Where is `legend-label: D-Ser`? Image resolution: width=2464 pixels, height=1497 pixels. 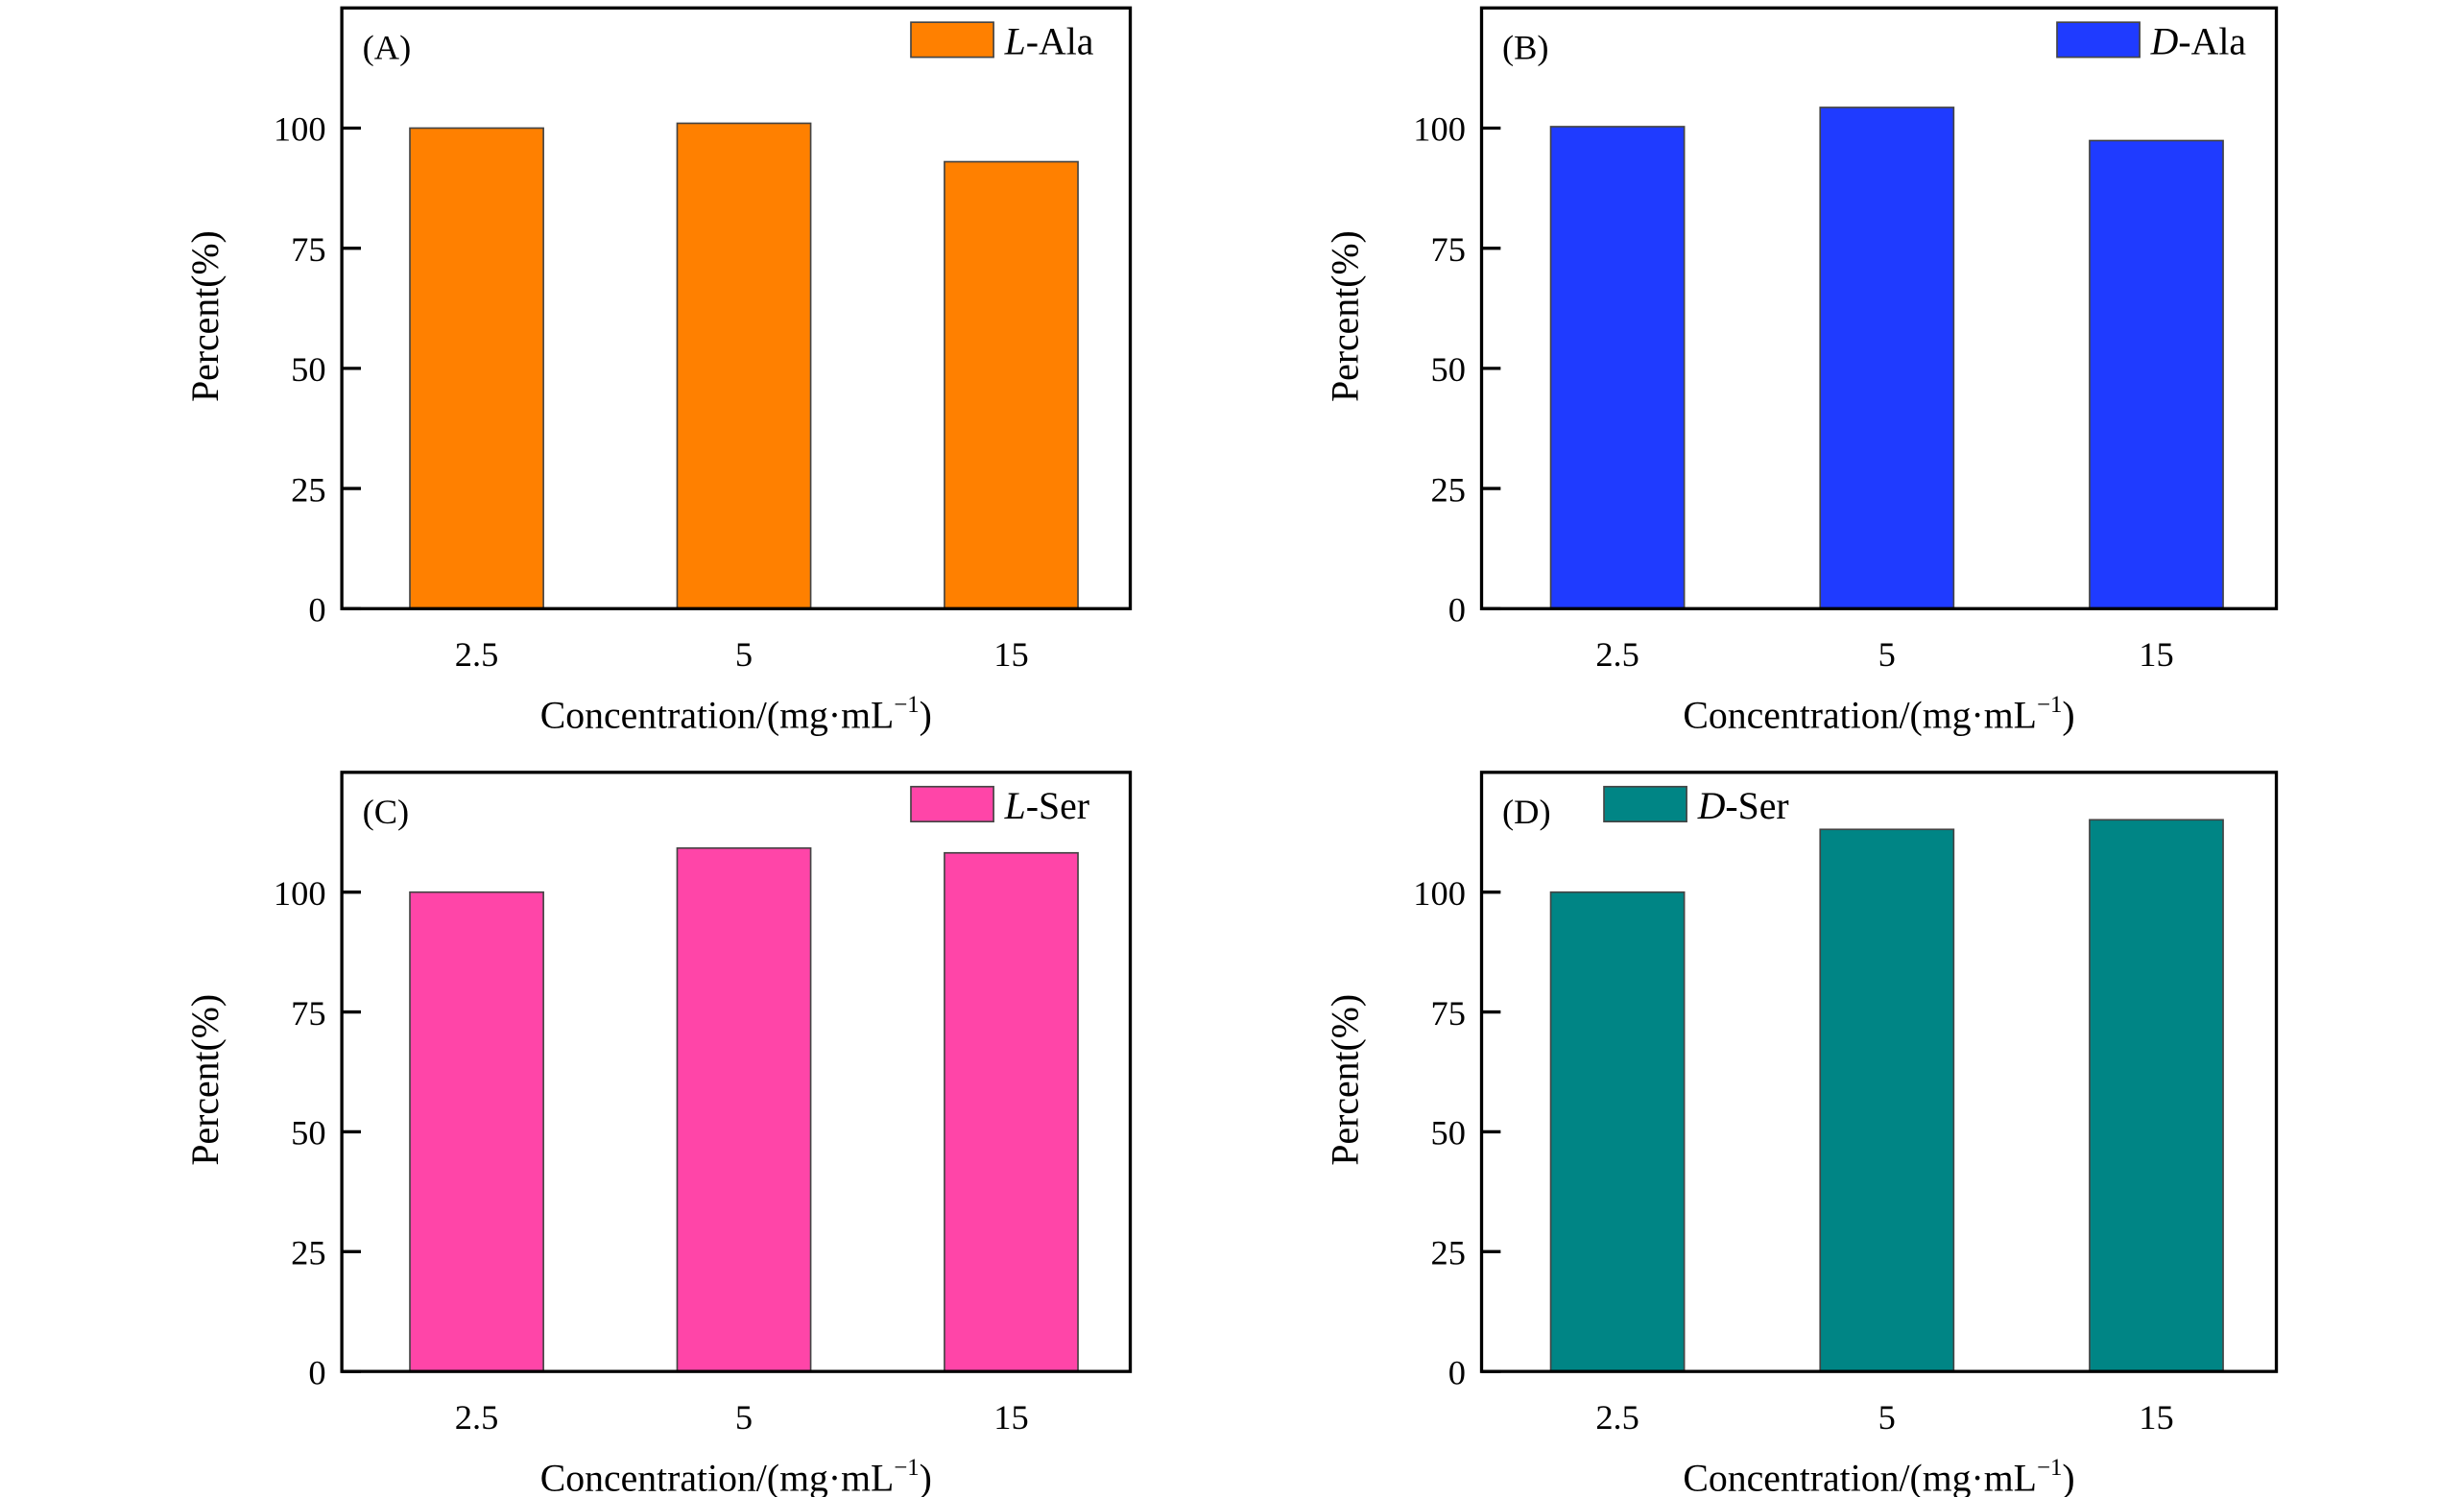 legend-label: D-Ser is located at coordinates (1743, 806).